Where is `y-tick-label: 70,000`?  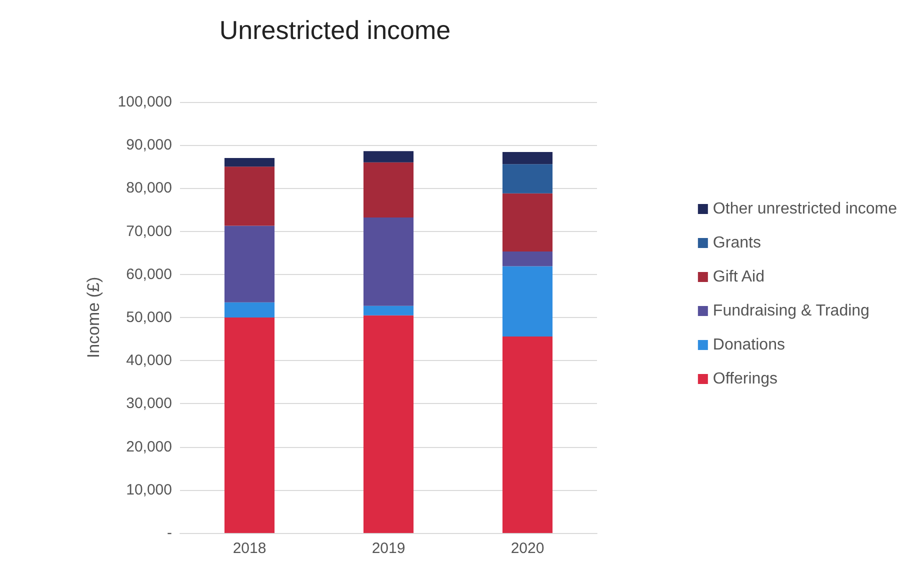 y-tick-label: 70,000 is located at coordinates (149, 231).